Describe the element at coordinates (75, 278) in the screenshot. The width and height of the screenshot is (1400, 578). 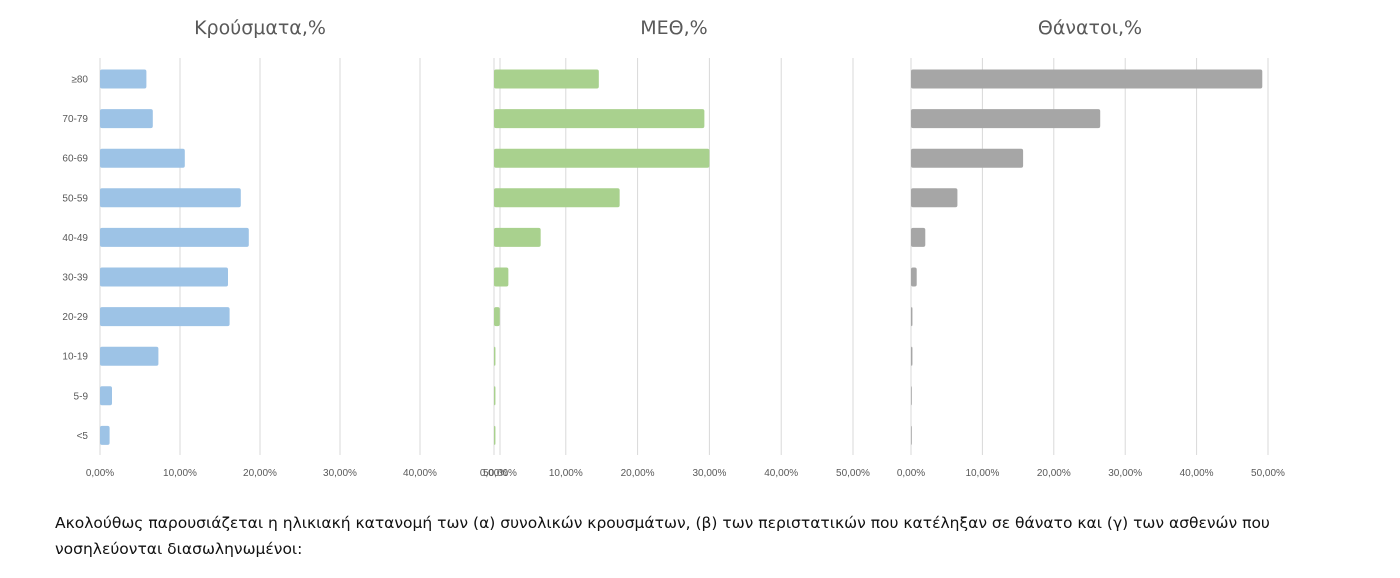
I see `y-category-label: 30-39` at that location.